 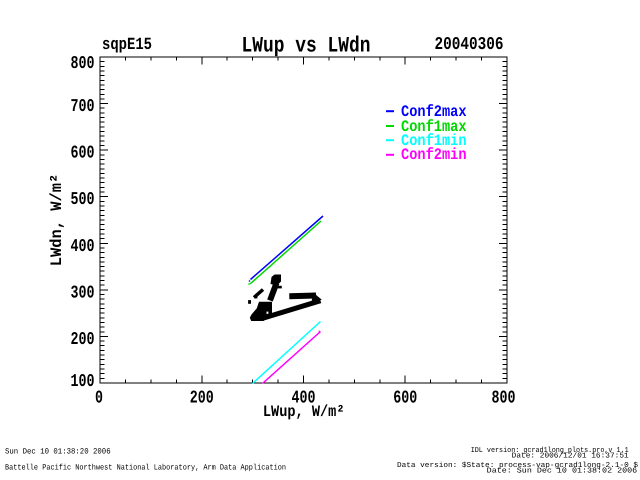 I want to click on svg-text: 20040306, so click(x=469, y=45).